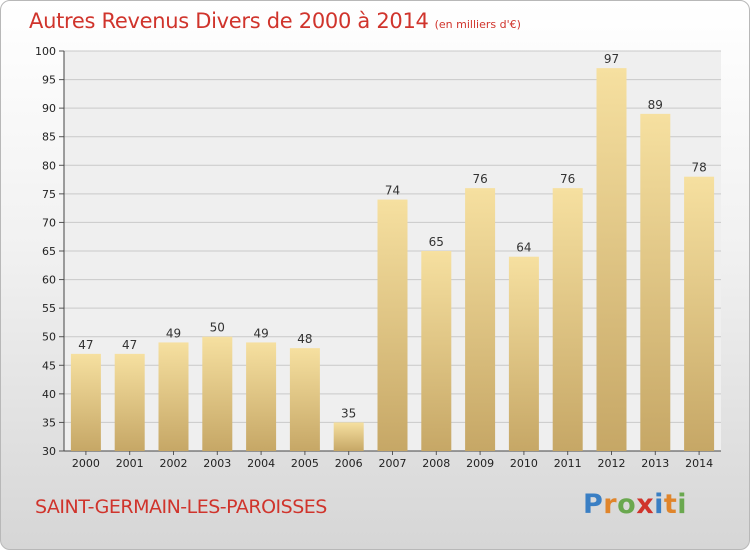  I want to click on logo-letter: r, so click(610, 504).